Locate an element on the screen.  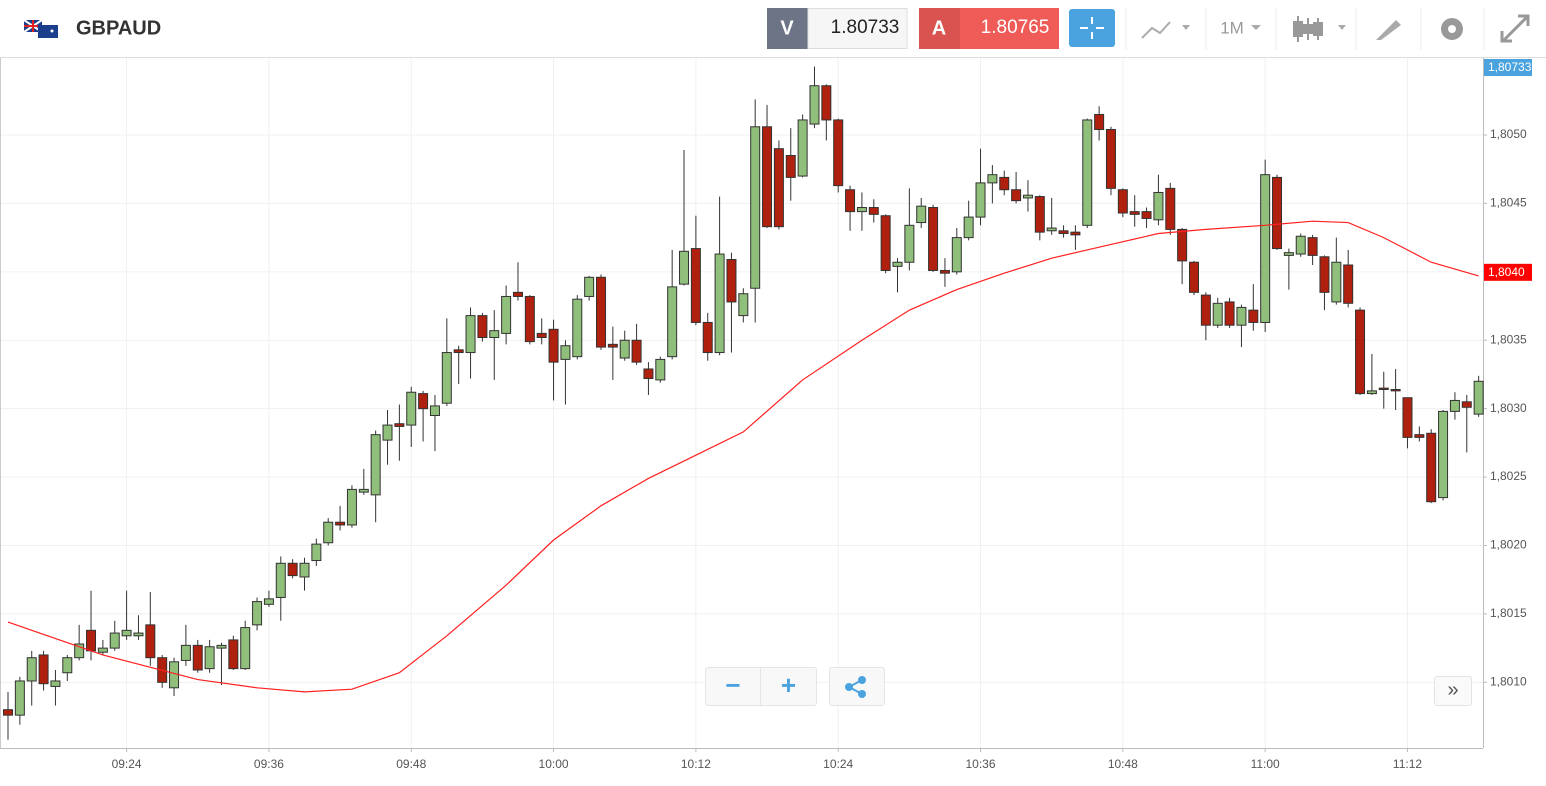
x-tick-label: 10:12 is located at coordinates (696, 764).